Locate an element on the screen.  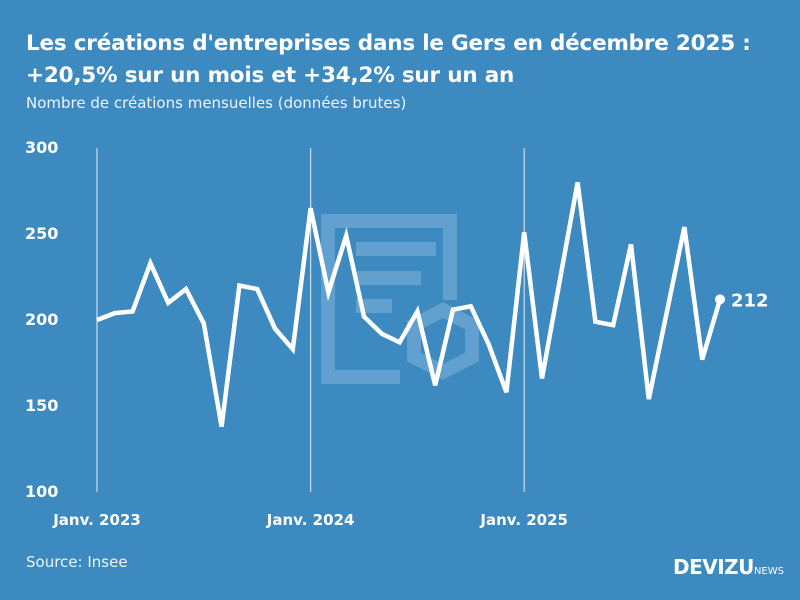
watermark-document is located at coordinates (389, 299).